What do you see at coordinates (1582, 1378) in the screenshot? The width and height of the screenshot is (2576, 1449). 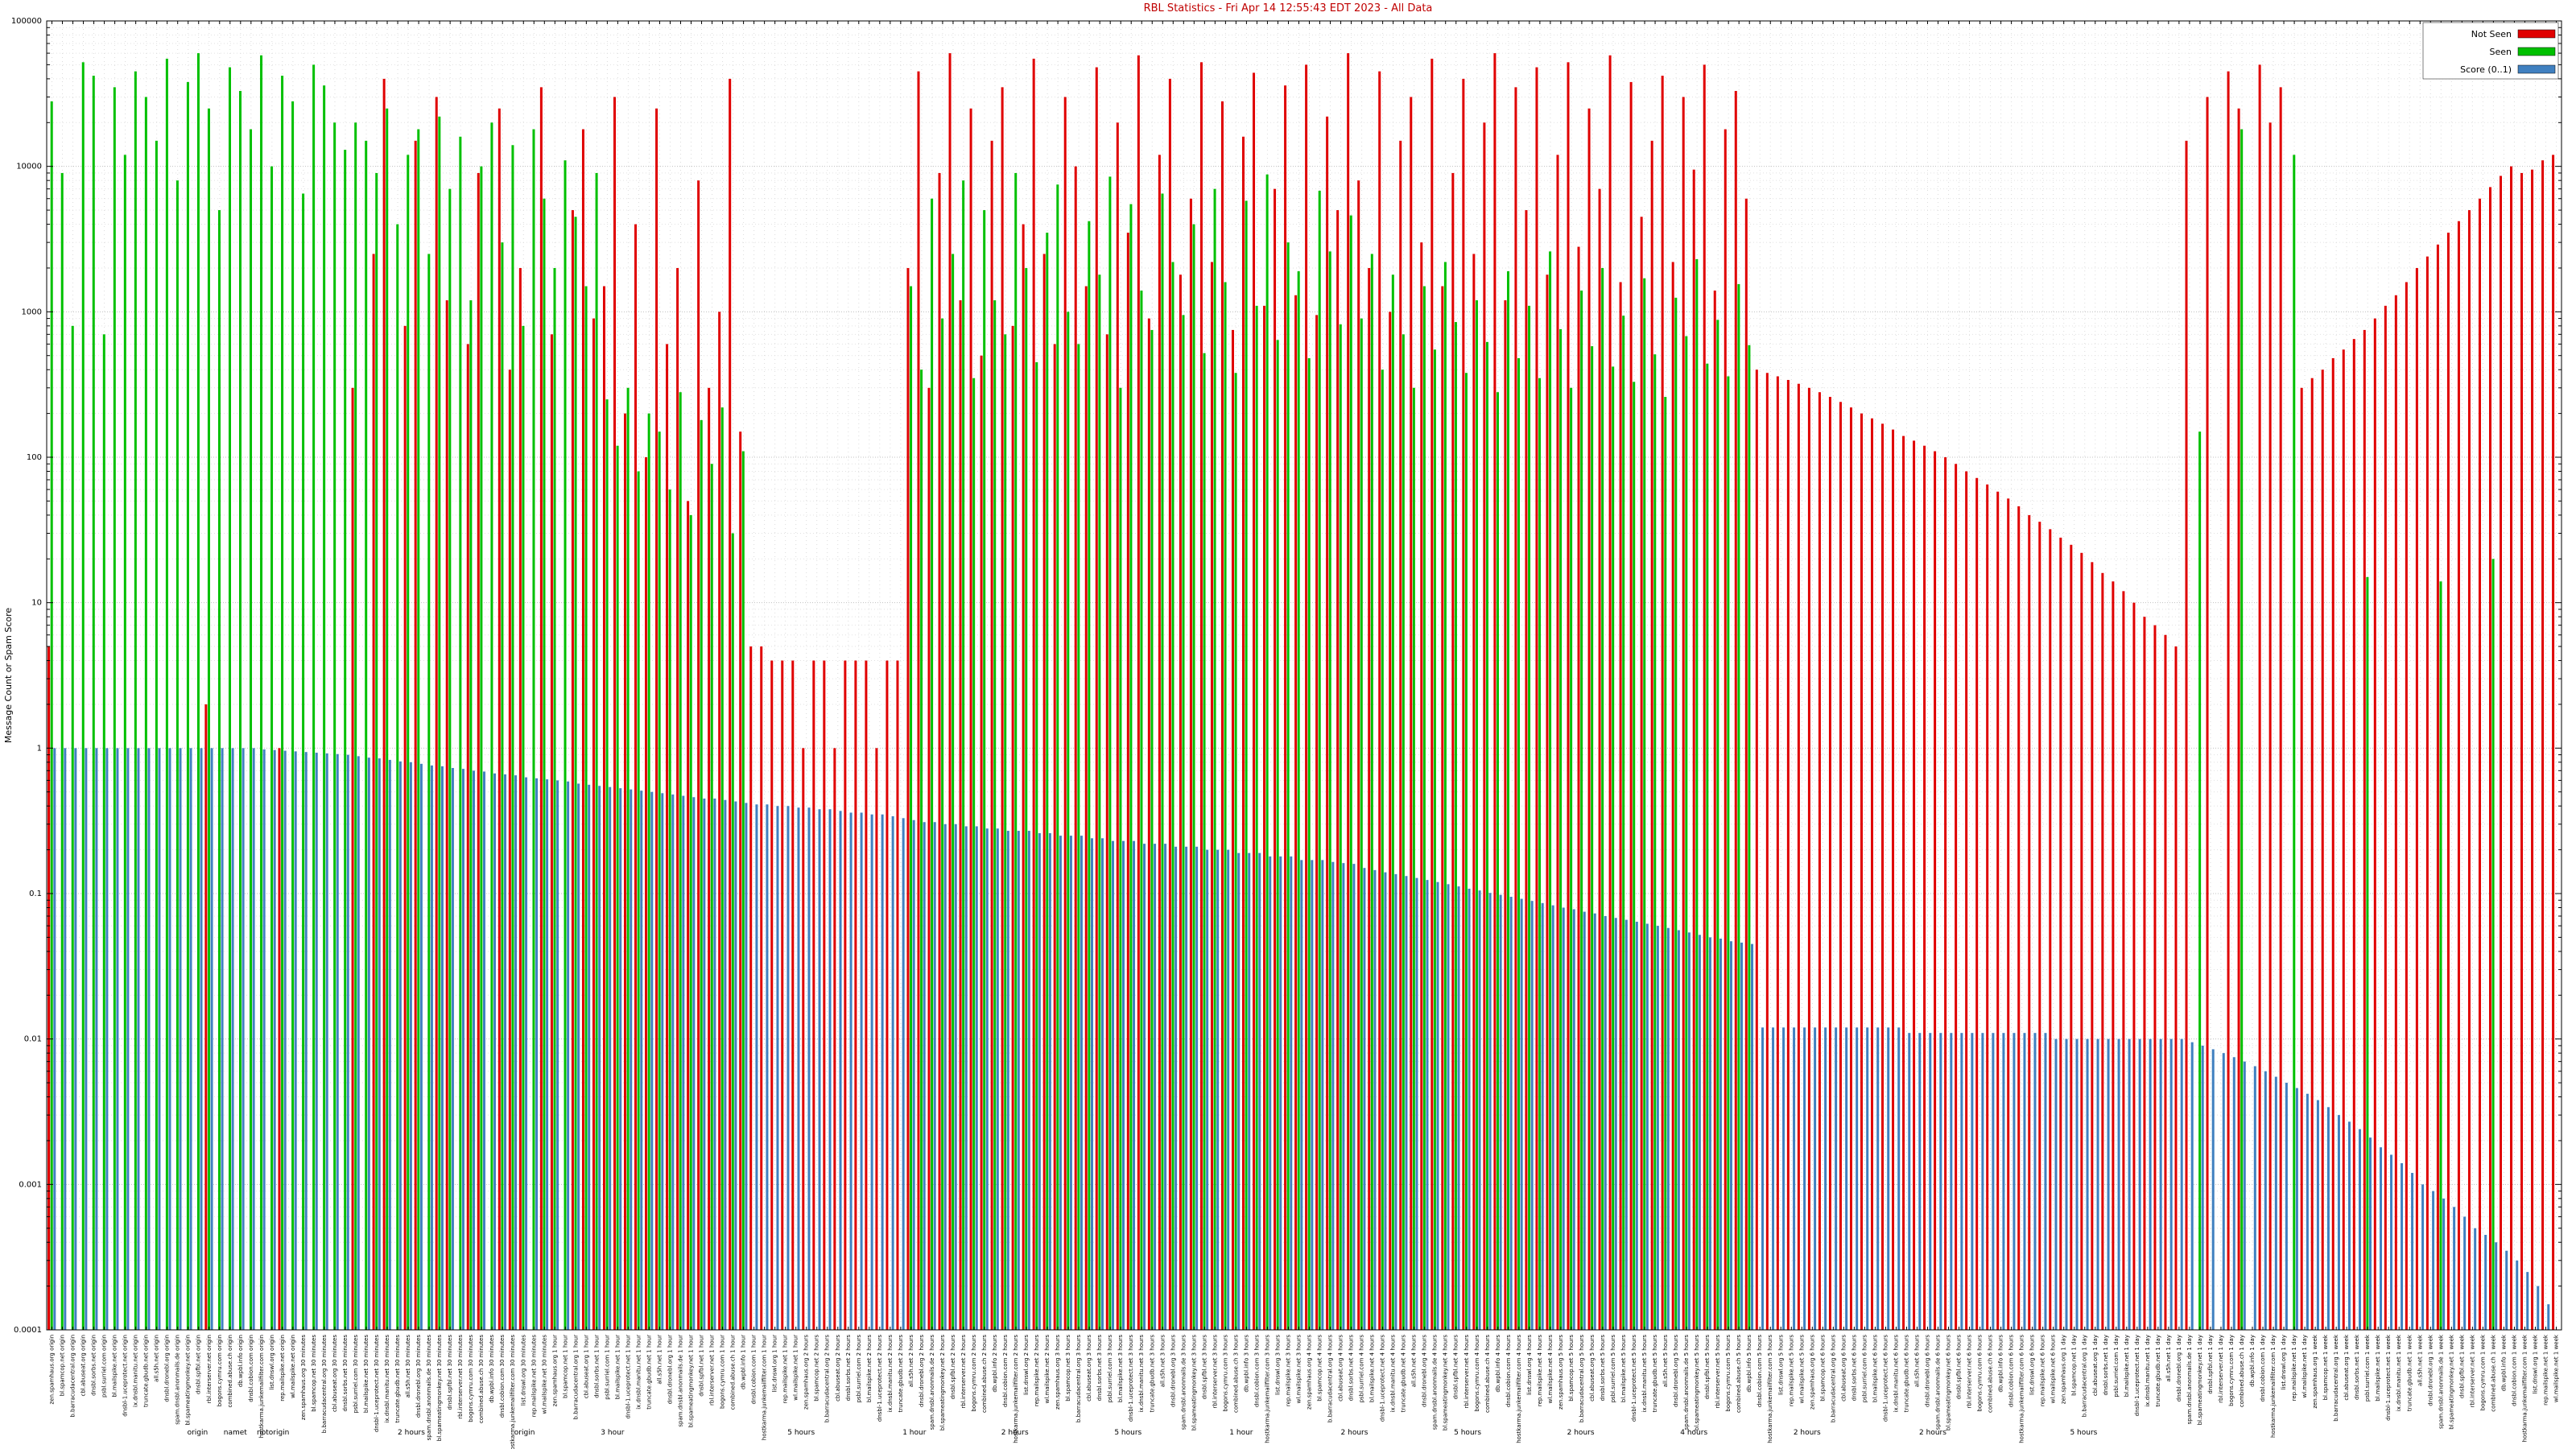 I see `x-category-label: b.barracudacentral.org 5 hours` at bounding box center [1582, 1378].